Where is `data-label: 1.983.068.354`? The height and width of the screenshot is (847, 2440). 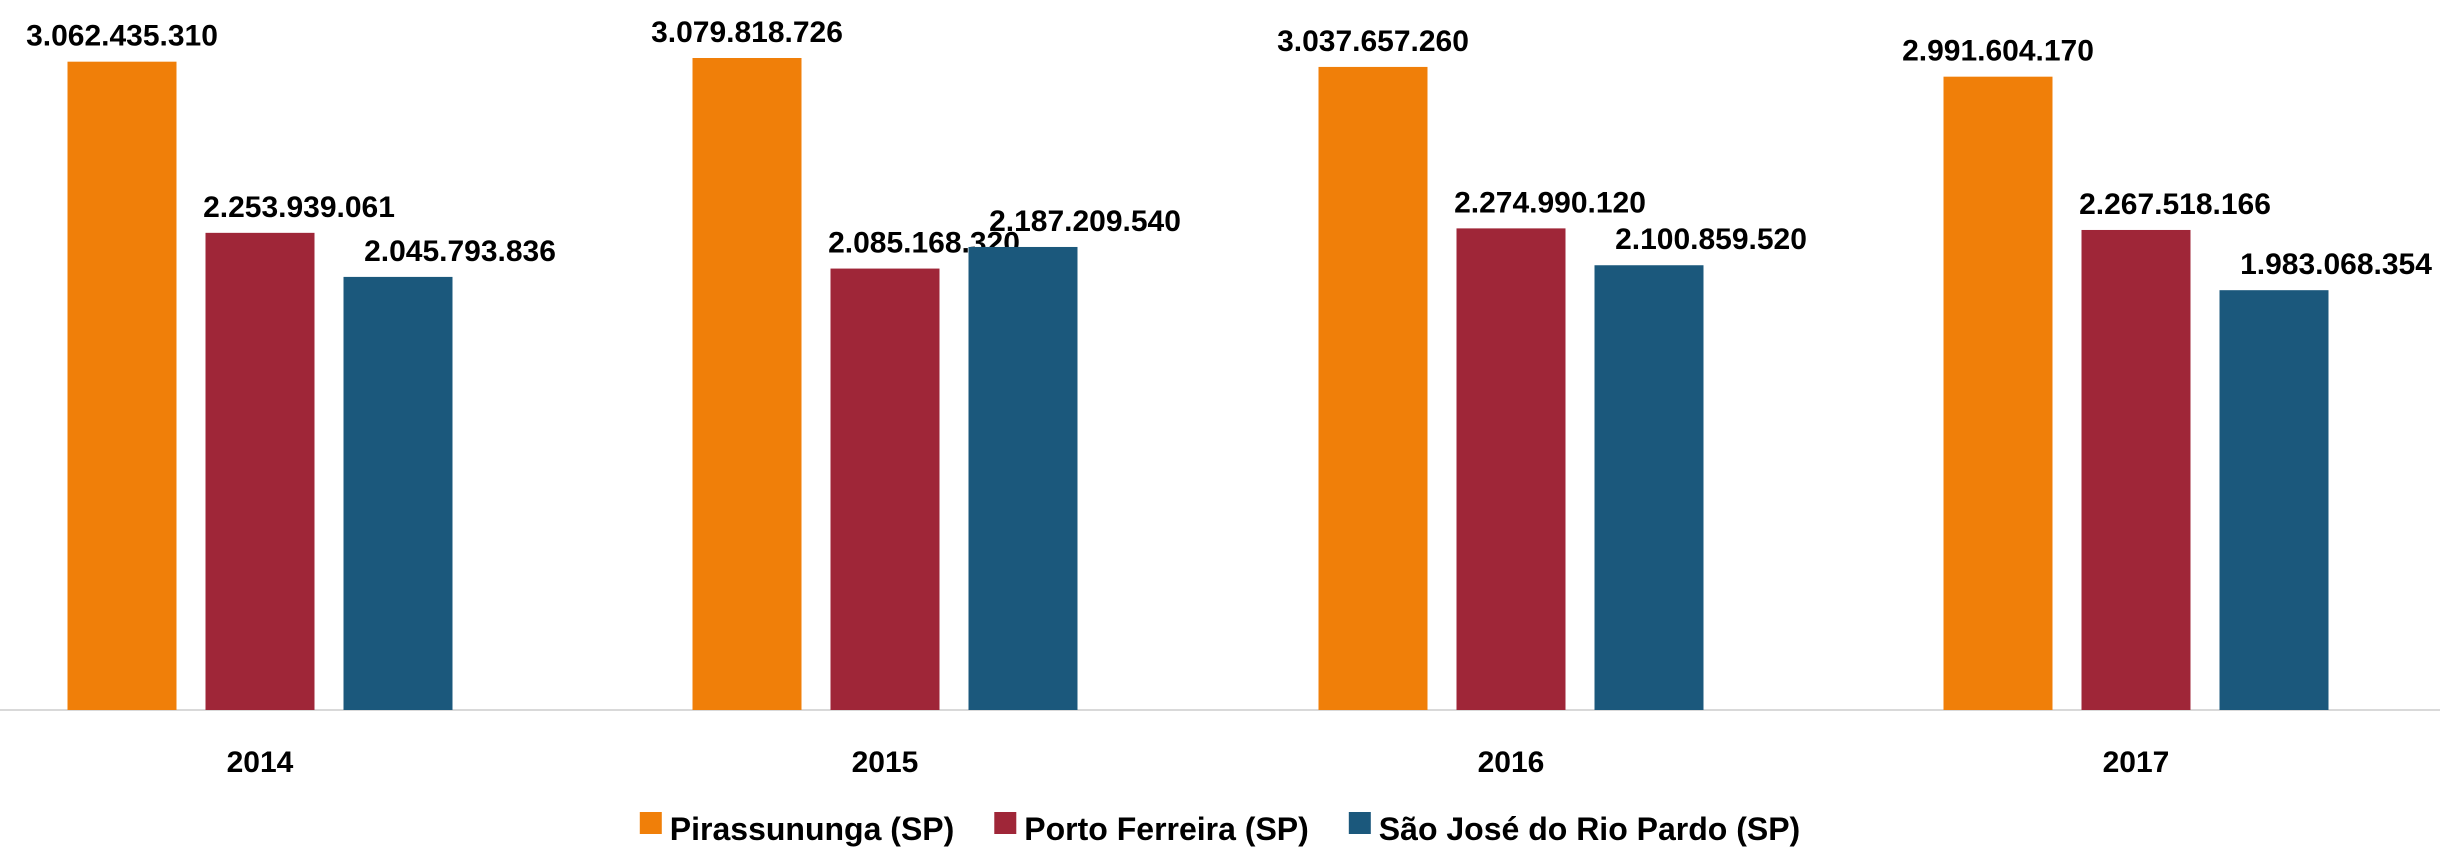
data-label: 1.983.068.354 is located at coordinates (2336, 264).